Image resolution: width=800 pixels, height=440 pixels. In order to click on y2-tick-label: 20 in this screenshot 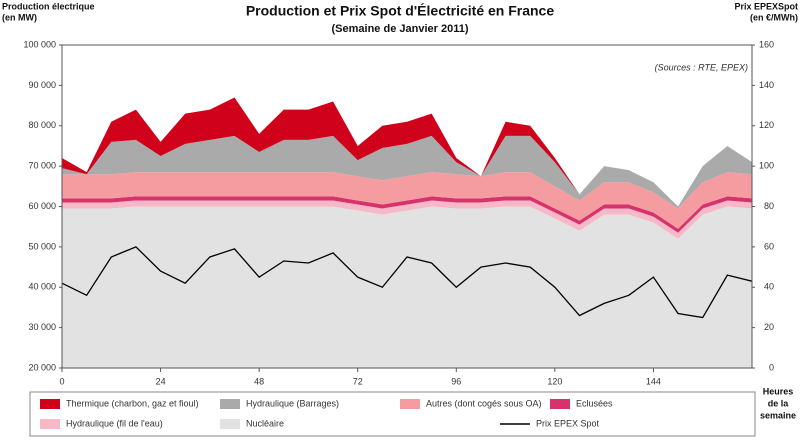, I will do `click(769, 327)`.